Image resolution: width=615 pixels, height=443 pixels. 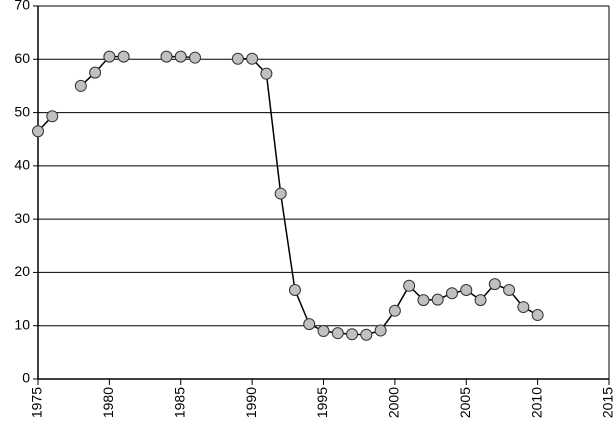 What do you see at coordinates (536, 402) in the screenshot?
I see `x-tick-label: 2010` at bounding box center [536, 402].